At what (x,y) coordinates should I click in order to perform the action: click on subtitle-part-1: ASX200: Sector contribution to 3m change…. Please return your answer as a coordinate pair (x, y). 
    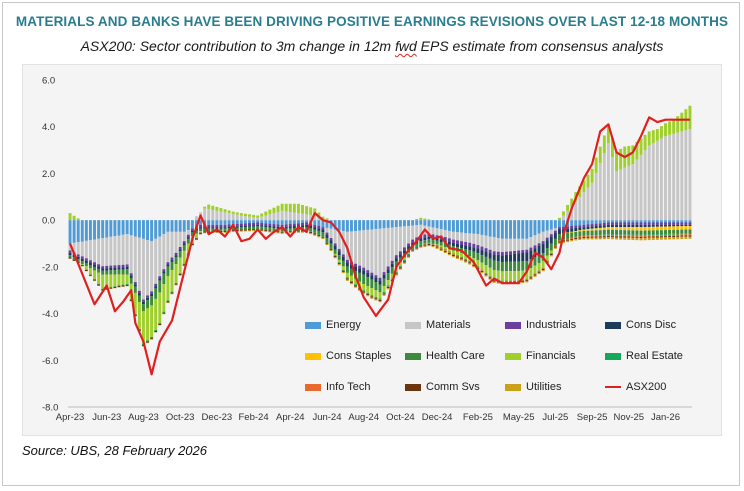
    Looking at the image, I should click on (237, 46).